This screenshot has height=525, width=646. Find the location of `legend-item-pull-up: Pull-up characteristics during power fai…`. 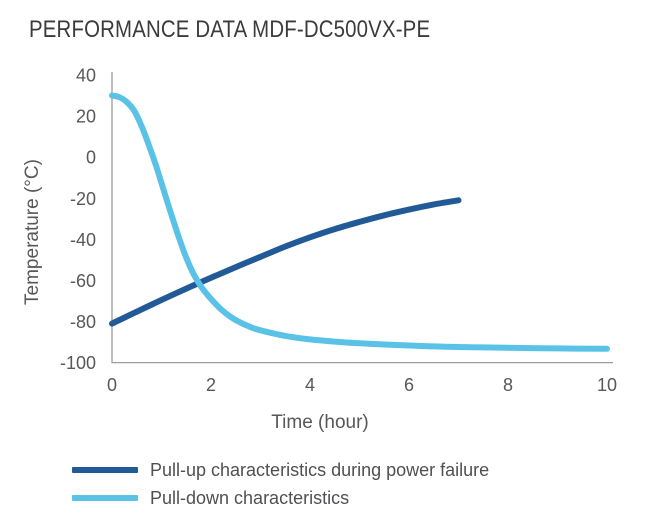

legend-item-pull-up: Pull-up characteristics during power fai… is located at coordinates (280, 470).